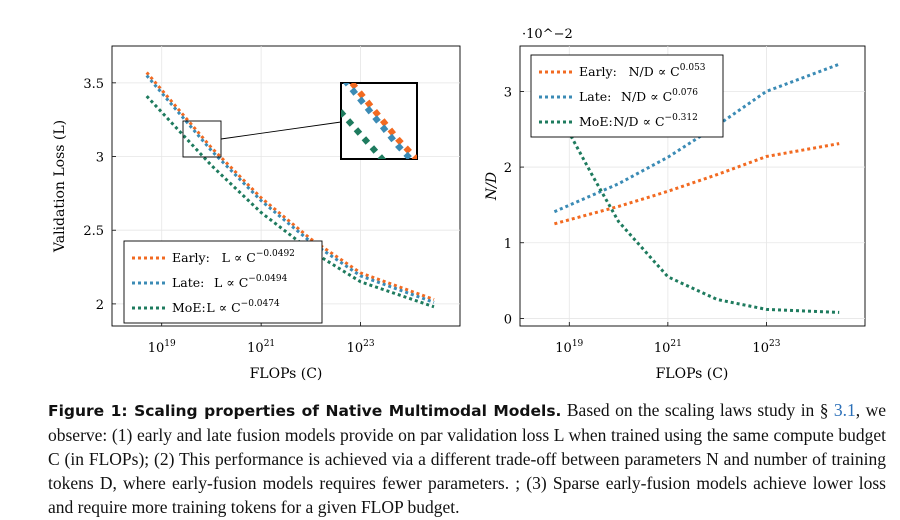  What do you see at coordinates (93, 84) in the screenshot?
I see `y-tick-label: 3.5` at bounding box center [93, 84].